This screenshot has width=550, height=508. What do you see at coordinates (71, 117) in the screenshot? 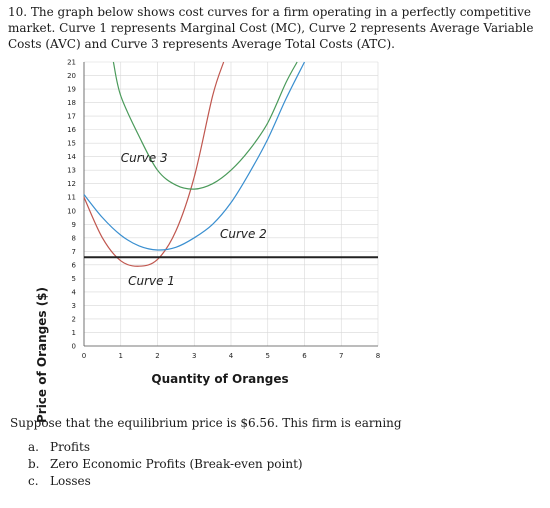
I see `y-tick-label: 17` at bounding box center [71, 117].